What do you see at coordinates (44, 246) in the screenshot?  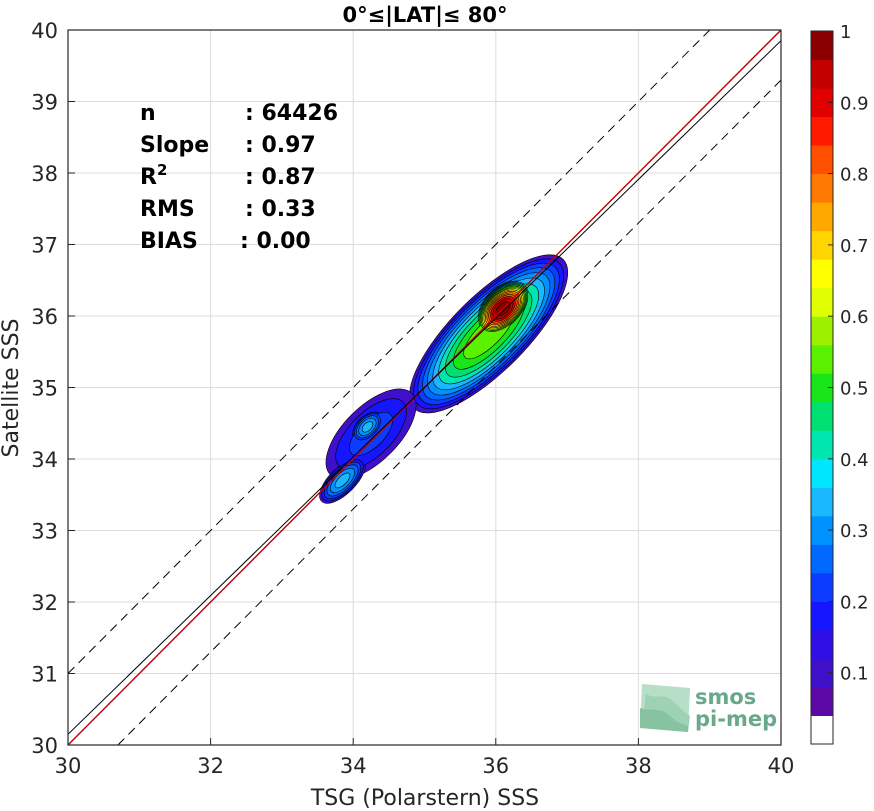 I see `y-tick-label: 37` at bounding box center [44, 246].